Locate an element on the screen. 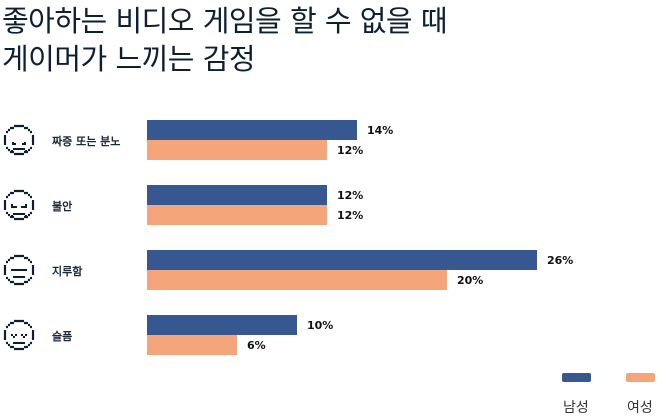 The height and width of the screenshot is (419, 670). category-label: 슬픔 is located at coordinates (62, 336).